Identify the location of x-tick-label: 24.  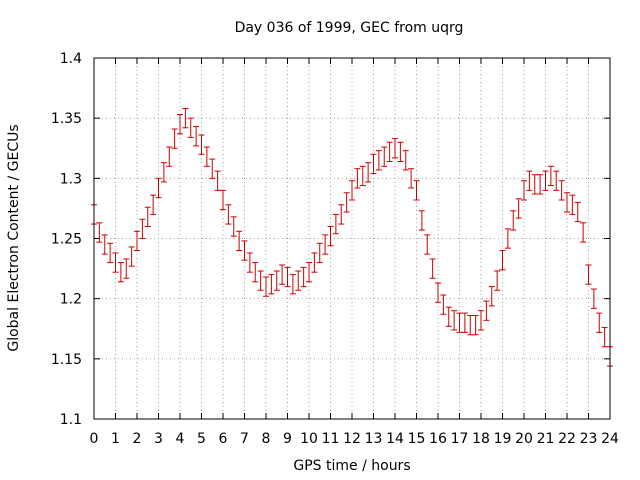
(610, 439).